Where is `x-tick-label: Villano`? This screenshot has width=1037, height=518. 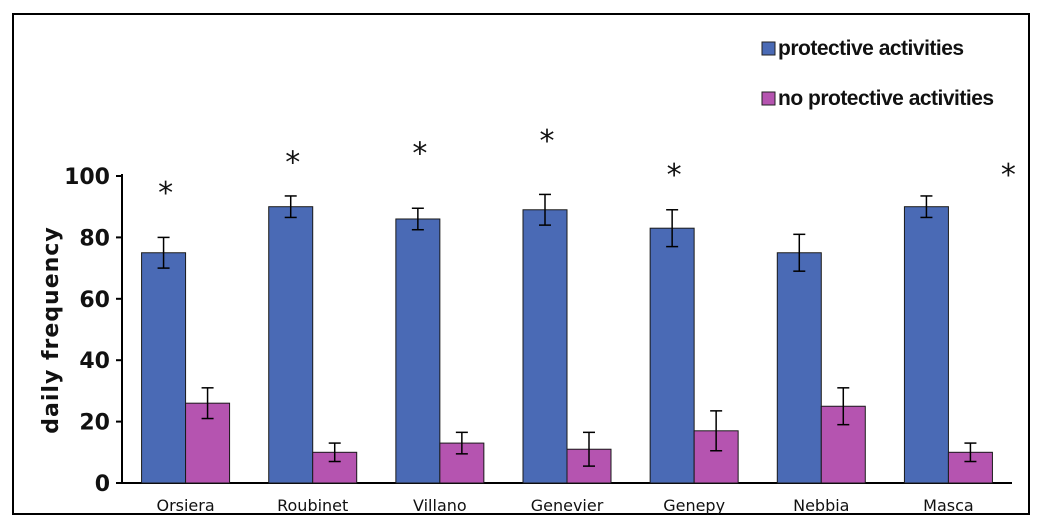 x-tick-label: Villano is located at coordinates (440, 505).